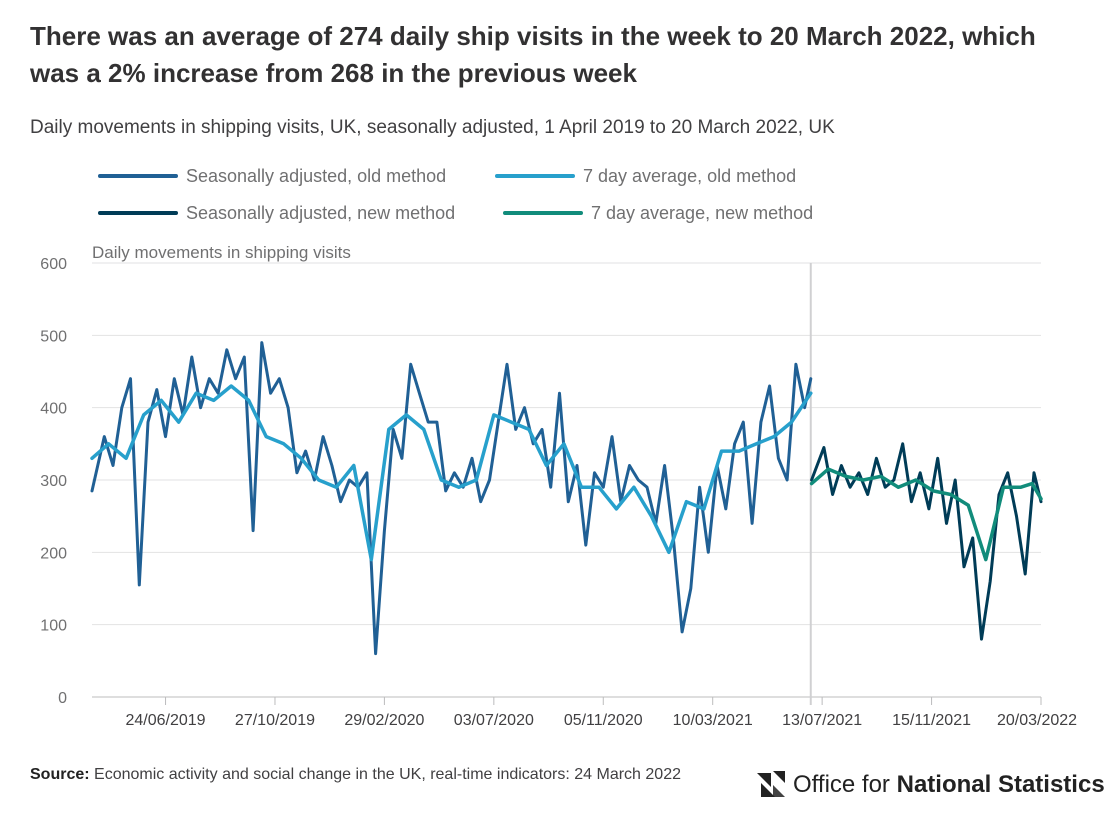 The height and width of the screenshot is (833, 1117). Describe the element at coordinates (931, 720) in the screenshot. I see `x-tick-label: 15/11/2021` at that location.